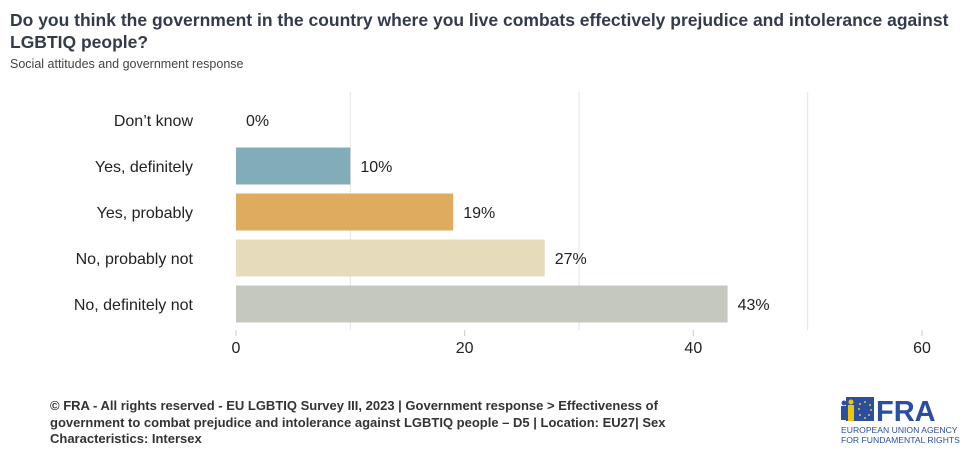 This screenshot has height=455, width=975. Describe the element at coordinates (465, 348) in the screenshot. I see `x-tick-label: 20` at that location.